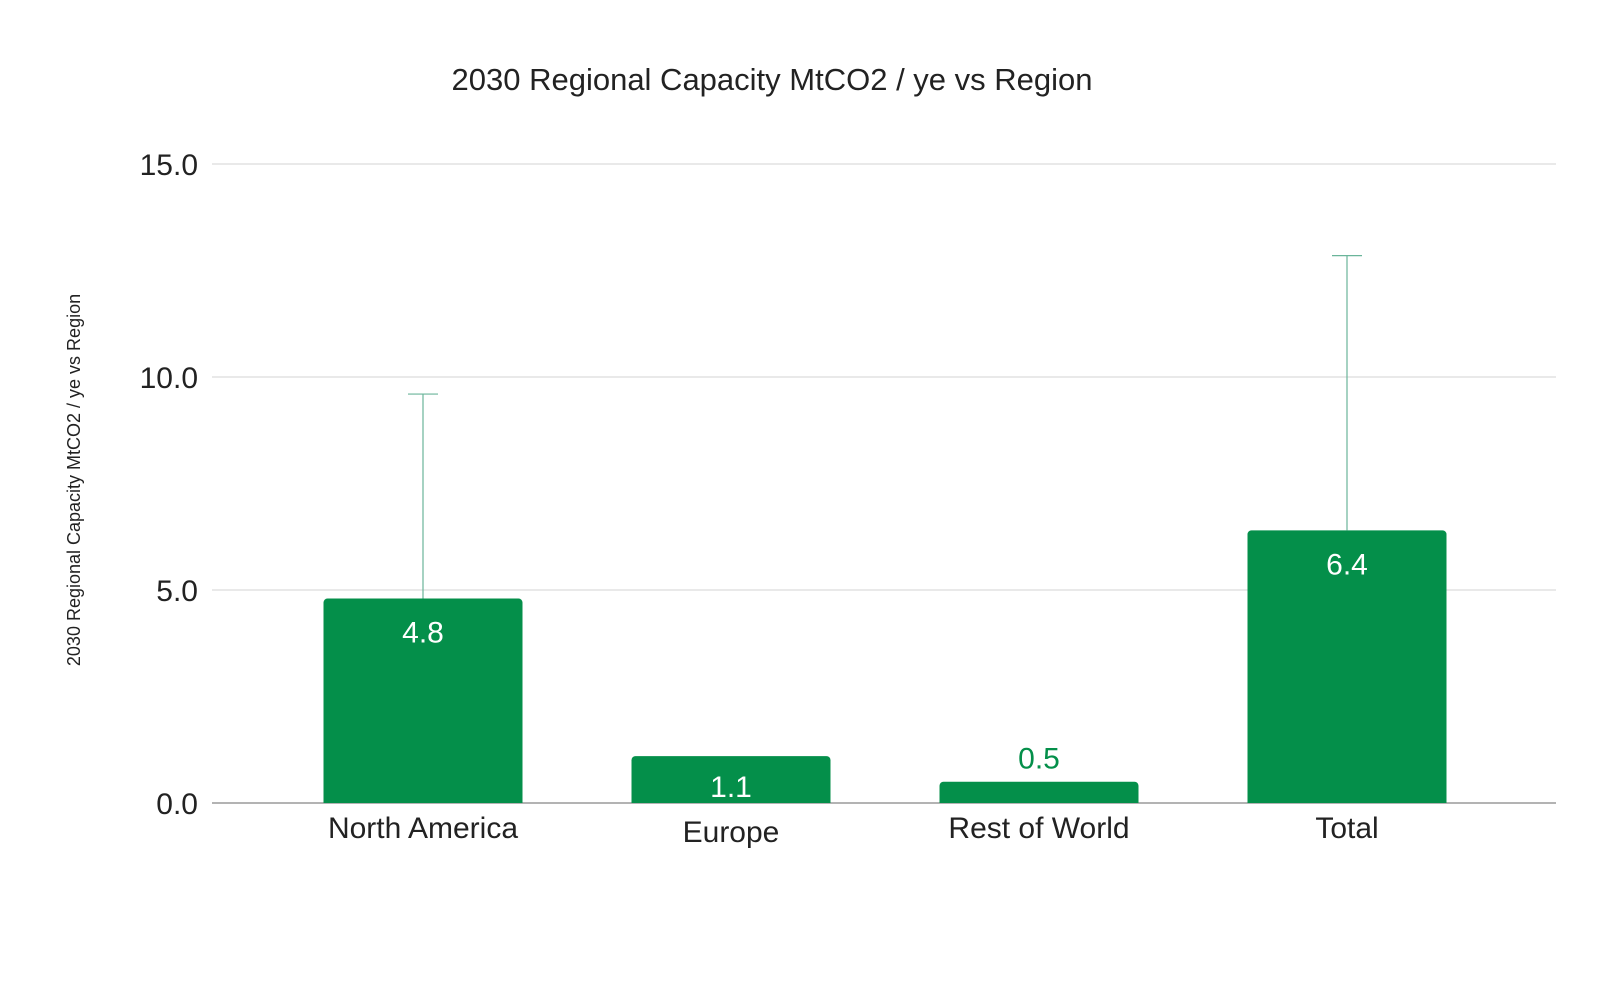 The width and height of the screenshot is (1600, 989). What do you see at coordinates (169, 165) in the screenshot?
I see `y-tick-label: 15.0` at bounding box center [169, 165].